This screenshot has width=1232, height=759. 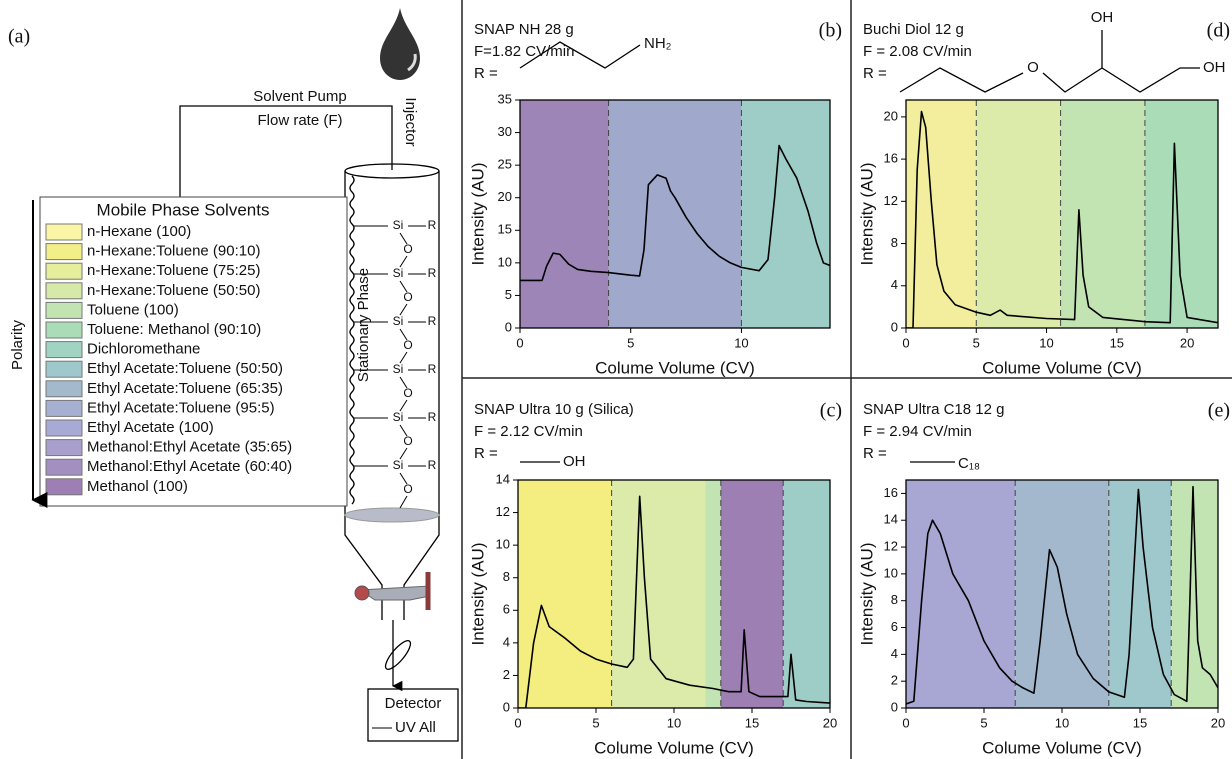 What do you see at coordinates (181, 407) in the screenshot?
I see `legend-label: Ethyl Acetate:Toluene (95:5)` at bounding box center [181, 407].